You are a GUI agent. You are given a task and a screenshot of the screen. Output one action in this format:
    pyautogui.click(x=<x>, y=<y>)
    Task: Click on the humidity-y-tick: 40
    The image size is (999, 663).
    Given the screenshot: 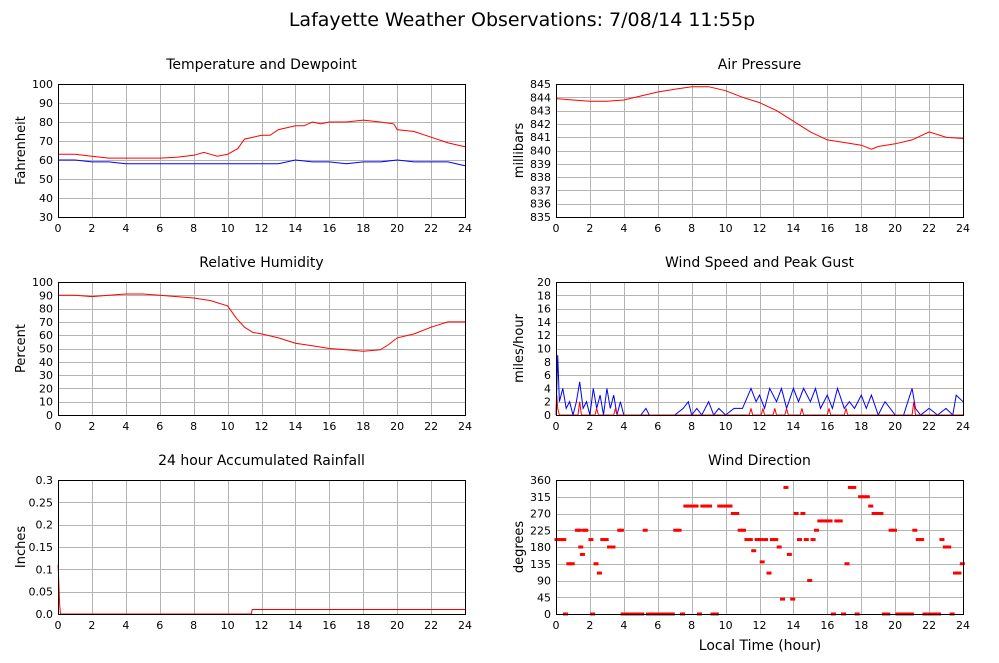 What is the action you would take?
    pyautogui.click(x=46, y=362)
    